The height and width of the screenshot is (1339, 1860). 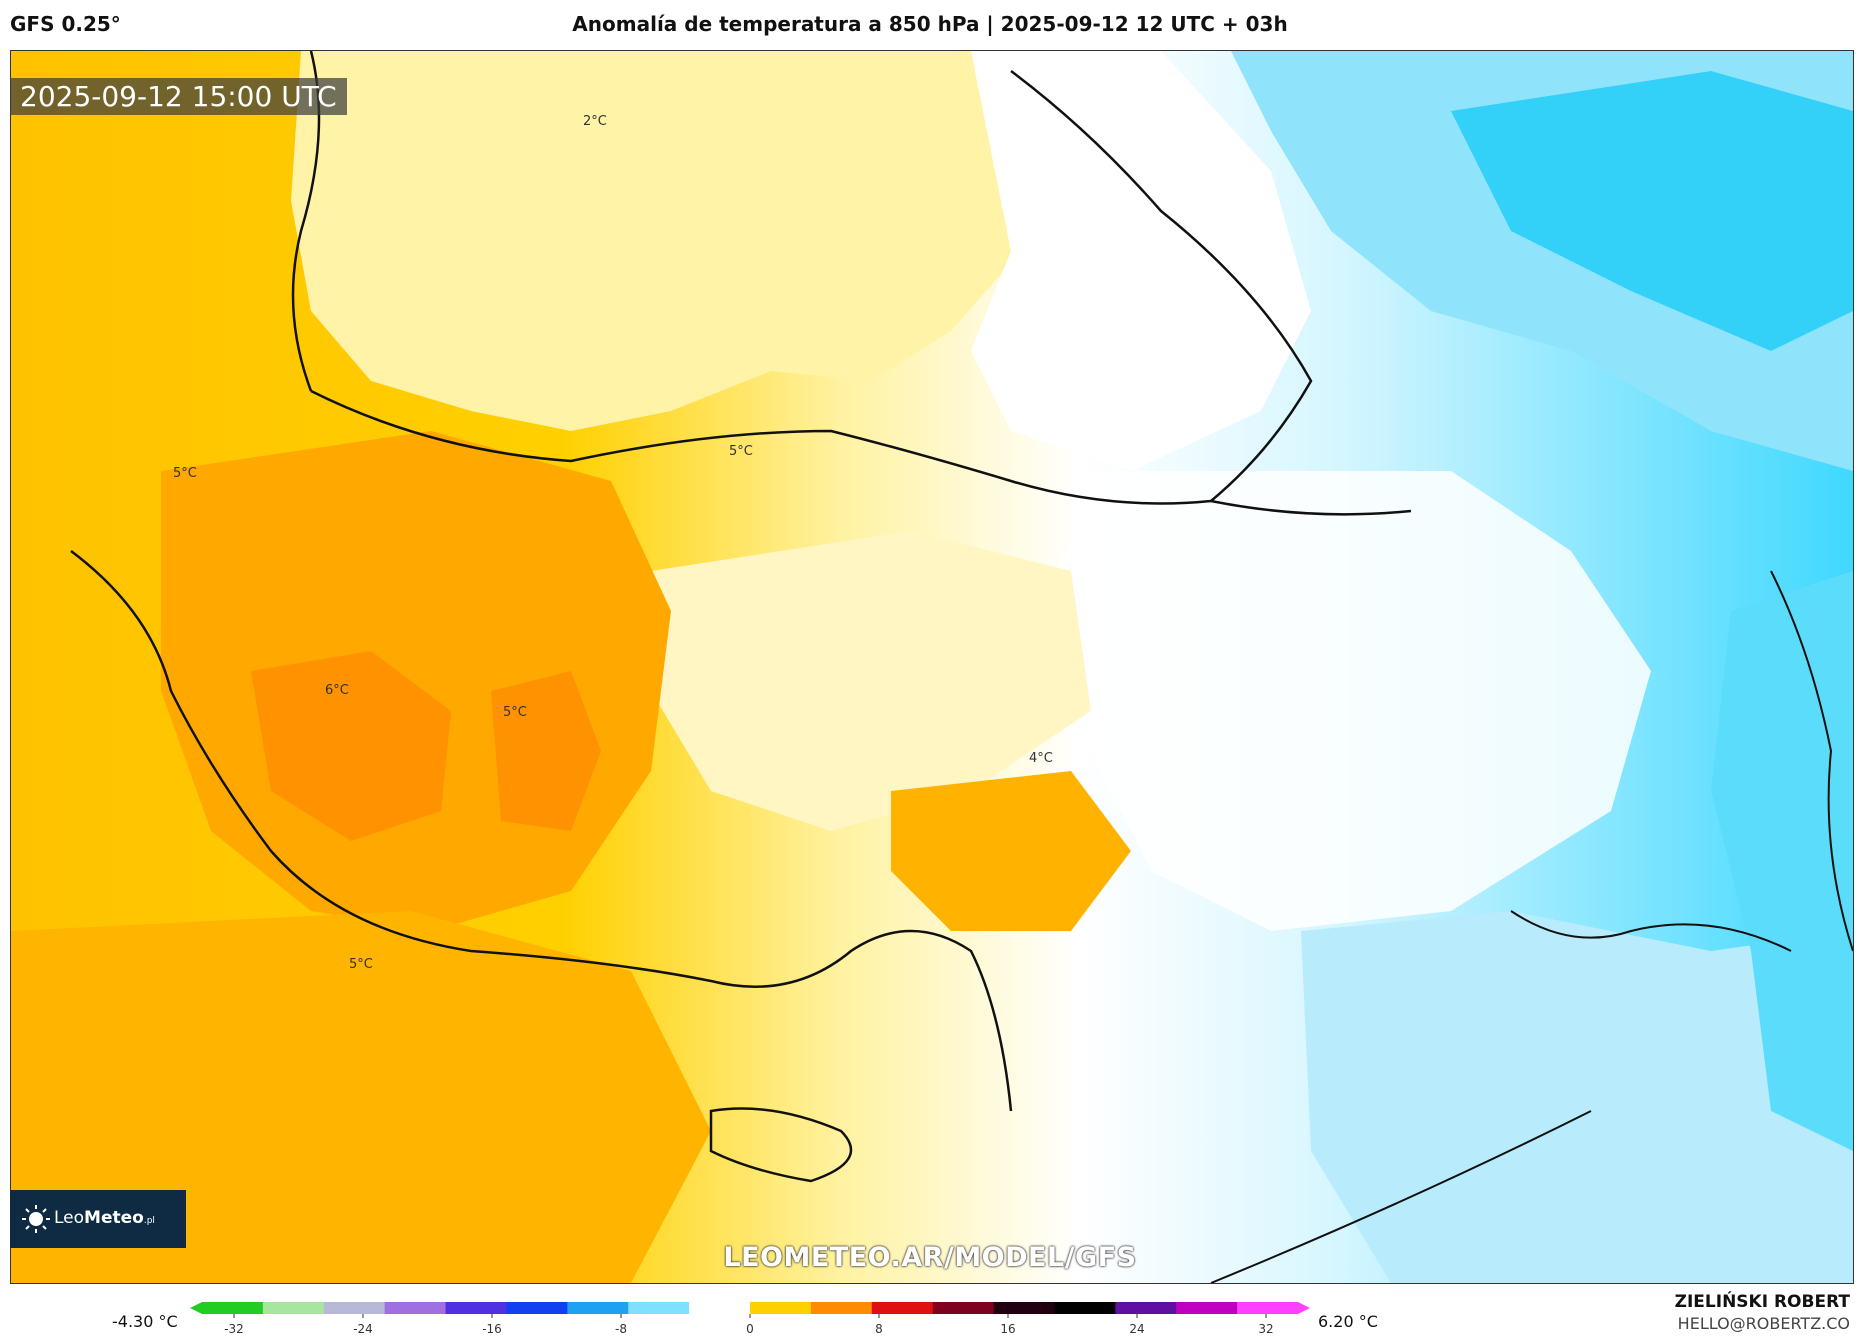 What do you see at coordinates (1161, 286) in the screenshot?
I see `coastline-east-blacksea` at bounding box center [1161, 286].